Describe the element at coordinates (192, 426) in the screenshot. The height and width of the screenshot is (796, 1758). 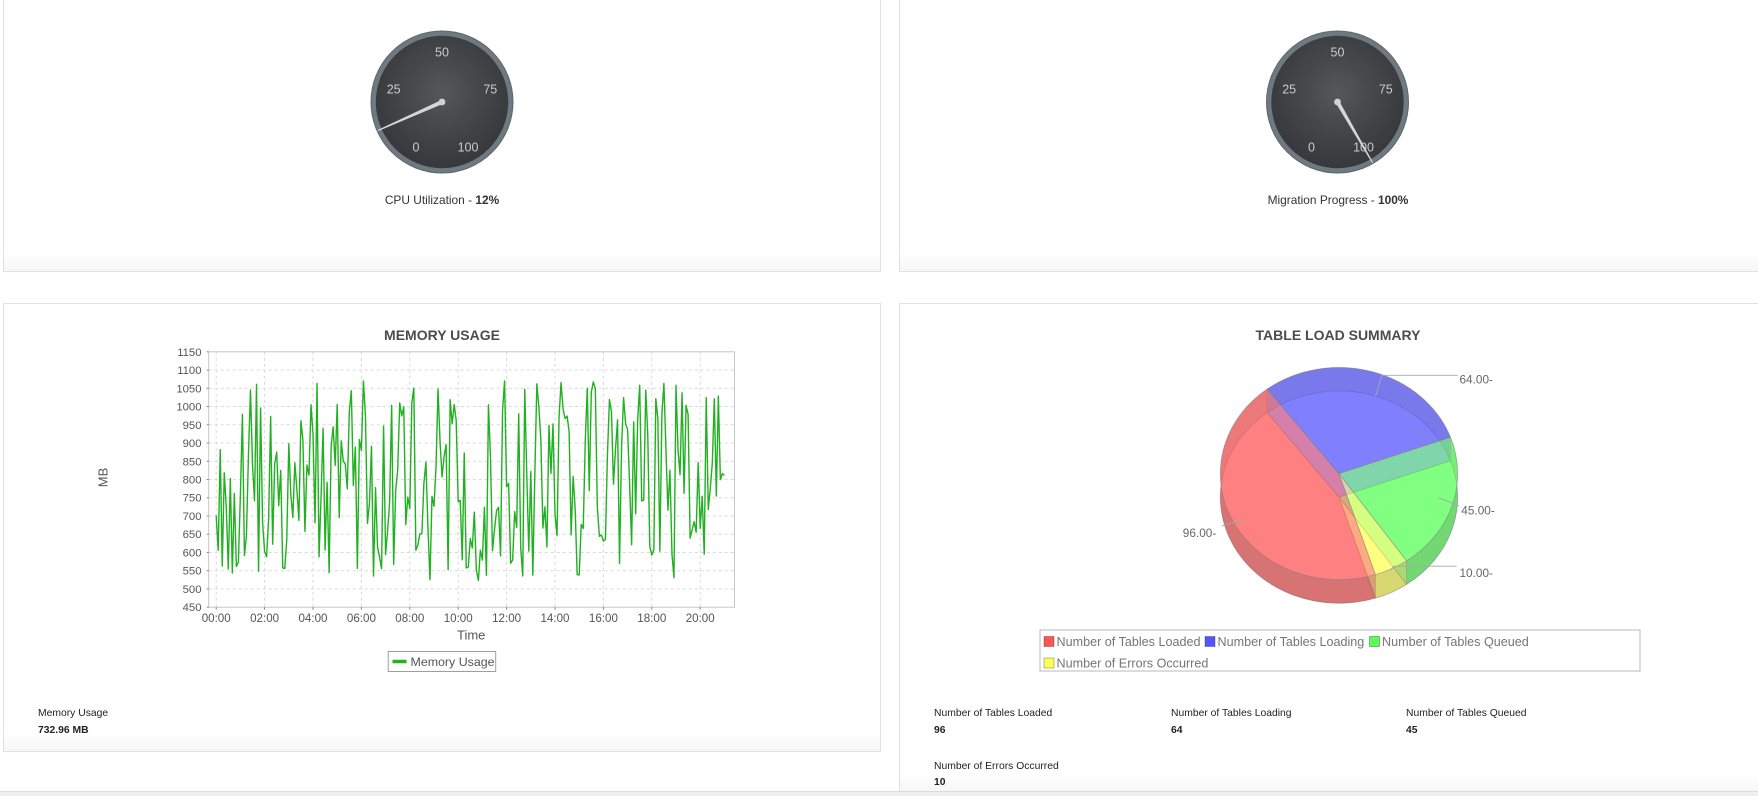
I see `svg-text: 950` at that location.